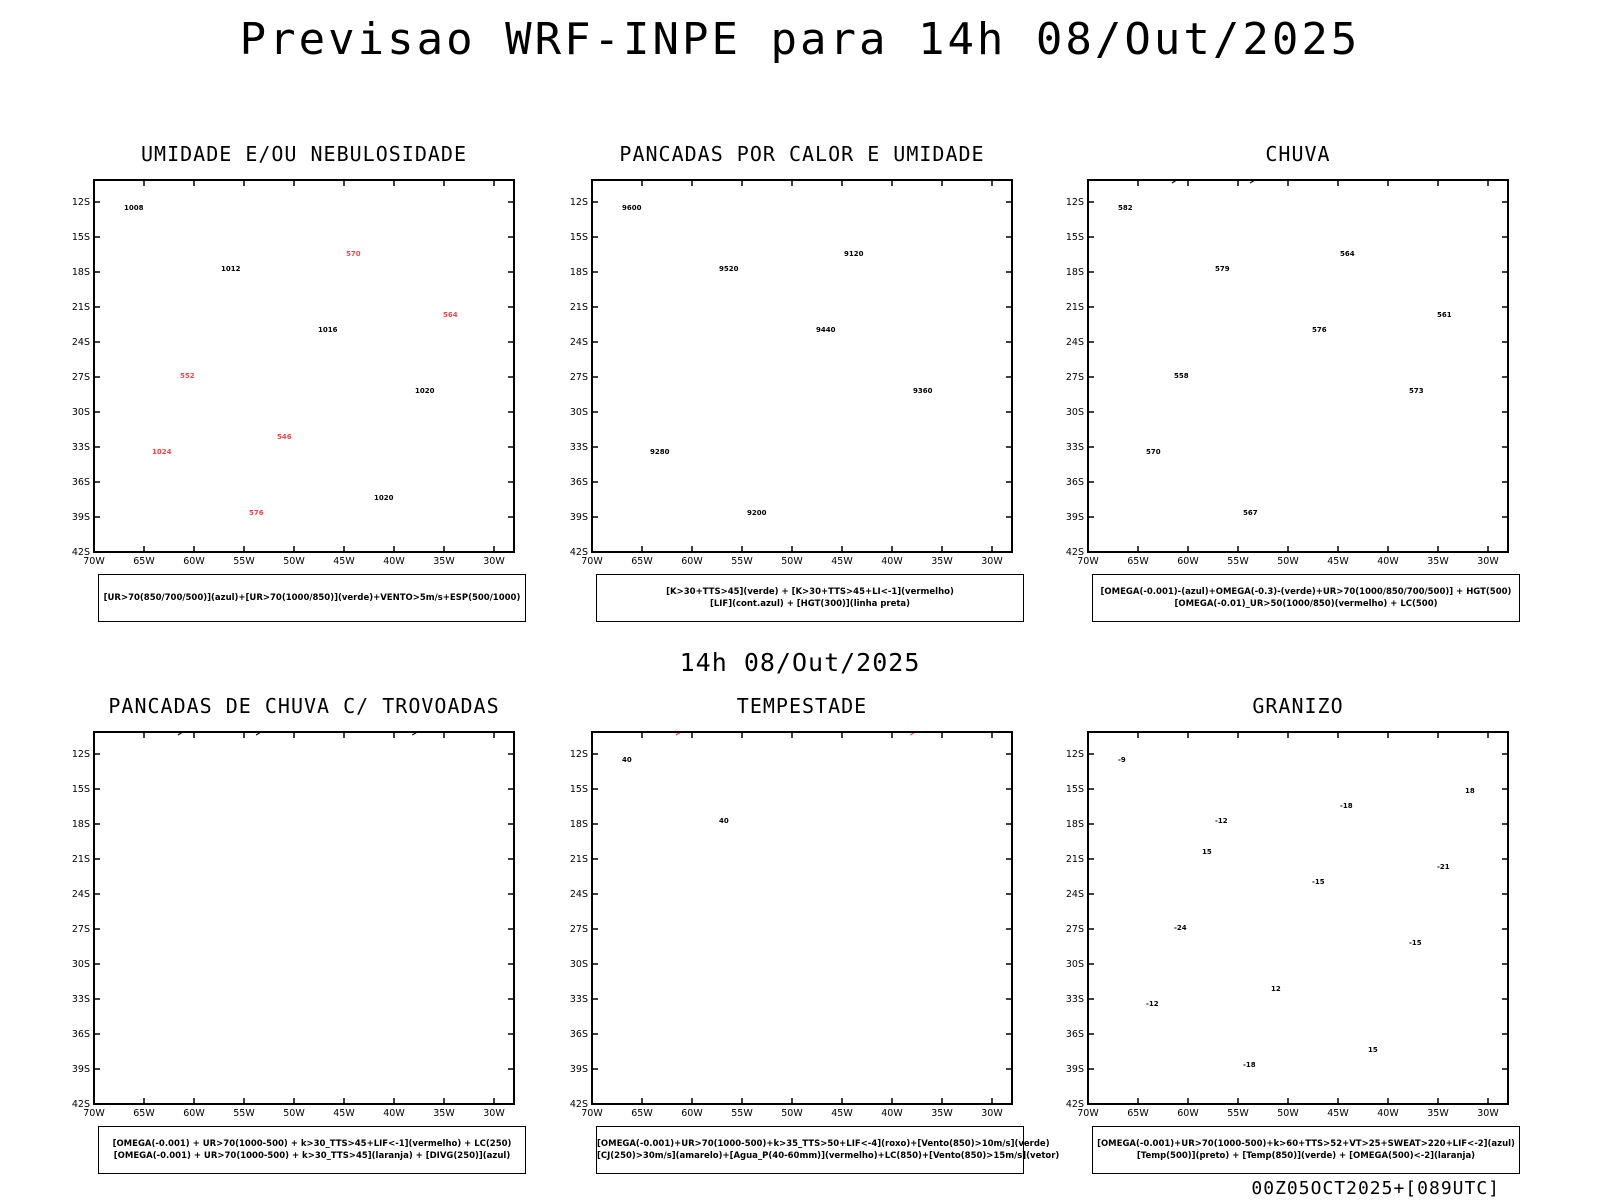 This screenshot has height=1200, width=1600. I want to click on panel-title: PANCADAS POR CALOR E UMIDADE, so click(802, 154).